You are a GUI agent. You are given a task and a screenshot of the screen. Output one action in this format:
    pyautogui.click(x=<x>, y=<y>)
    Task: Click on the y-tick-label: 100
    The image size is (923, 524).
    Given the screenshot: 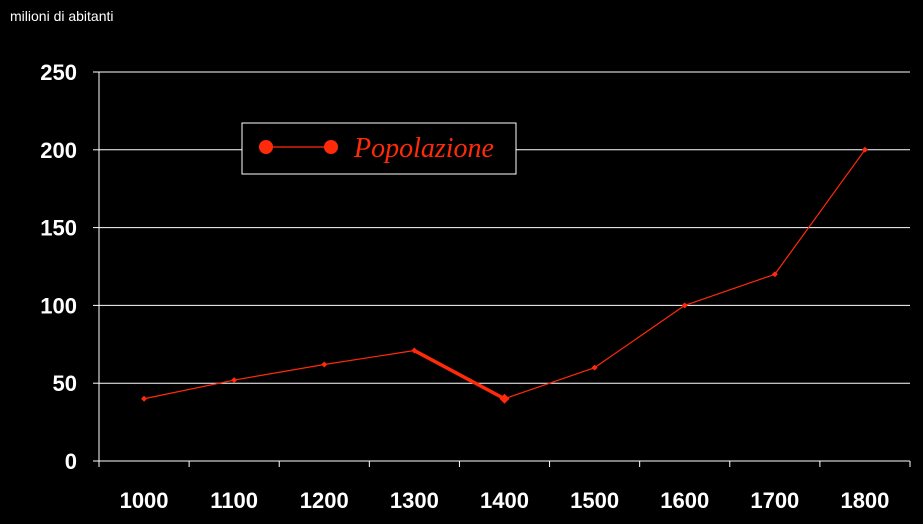 What is the action you would take?
    pyautogui.click(x=58, y=305)
    